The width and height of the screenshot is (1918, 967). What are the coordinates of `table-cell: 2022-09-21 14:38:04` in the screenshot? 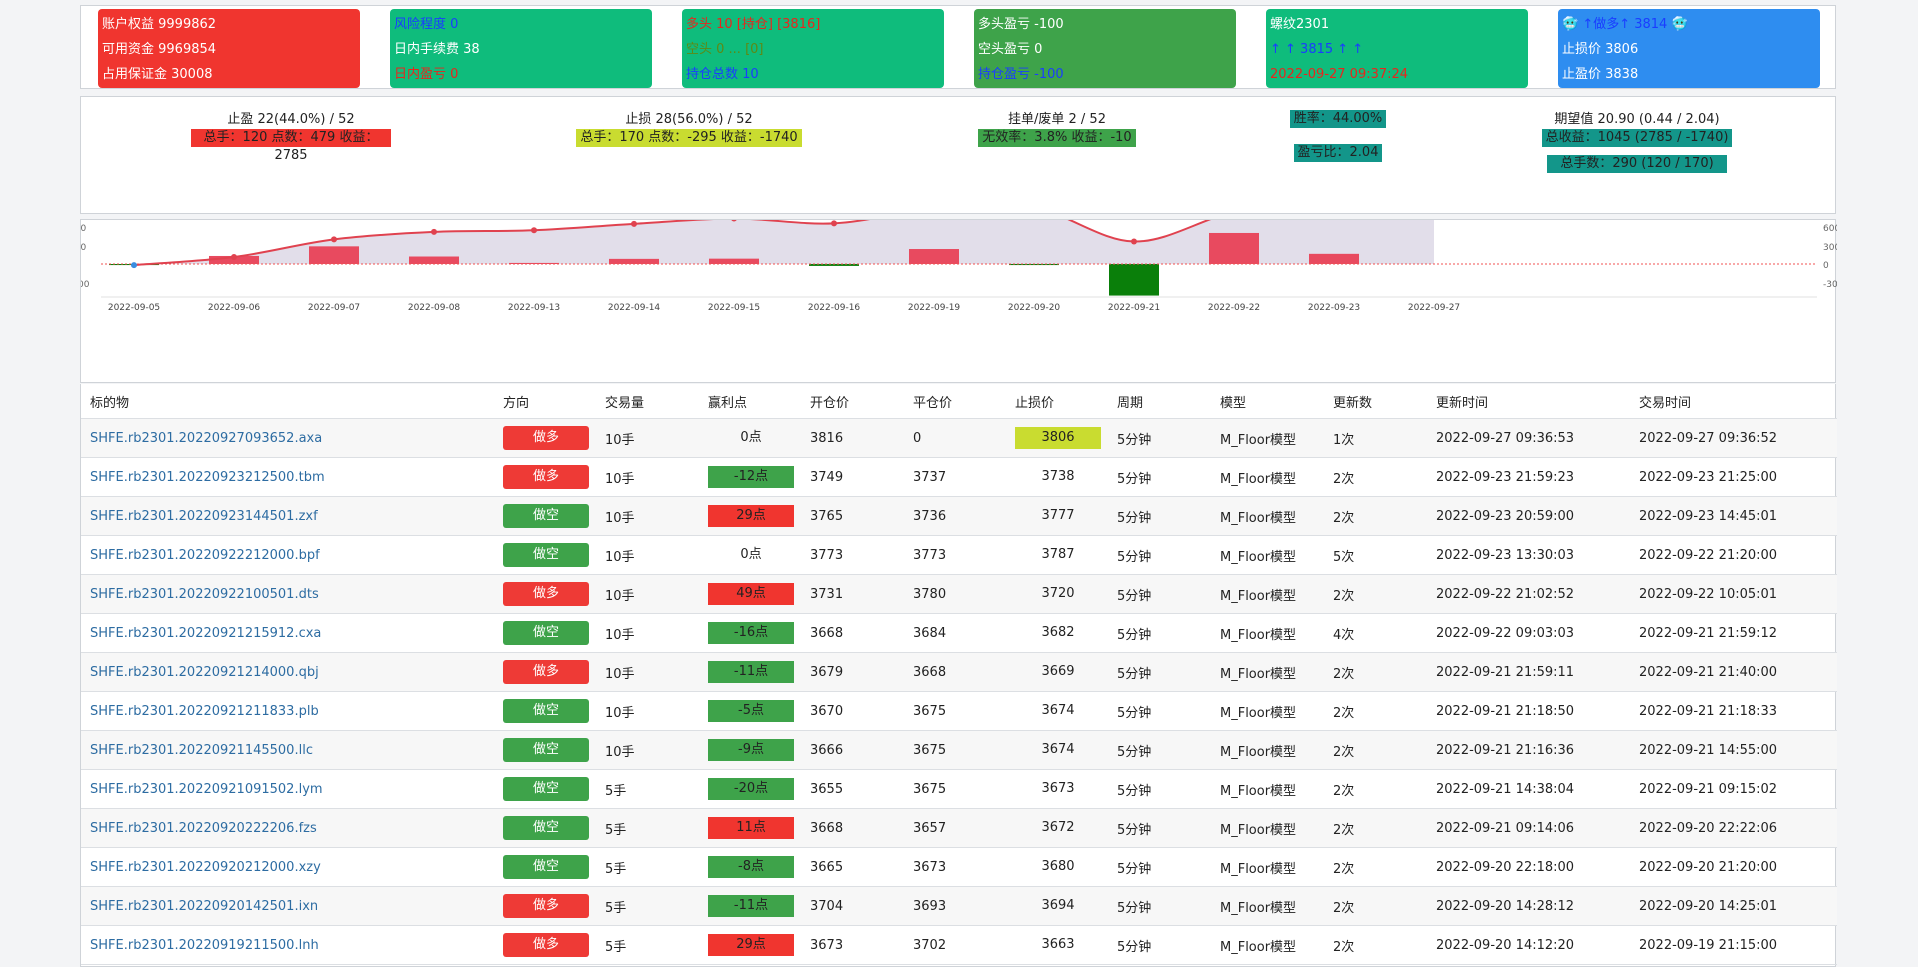 It's located at (1528, 789).